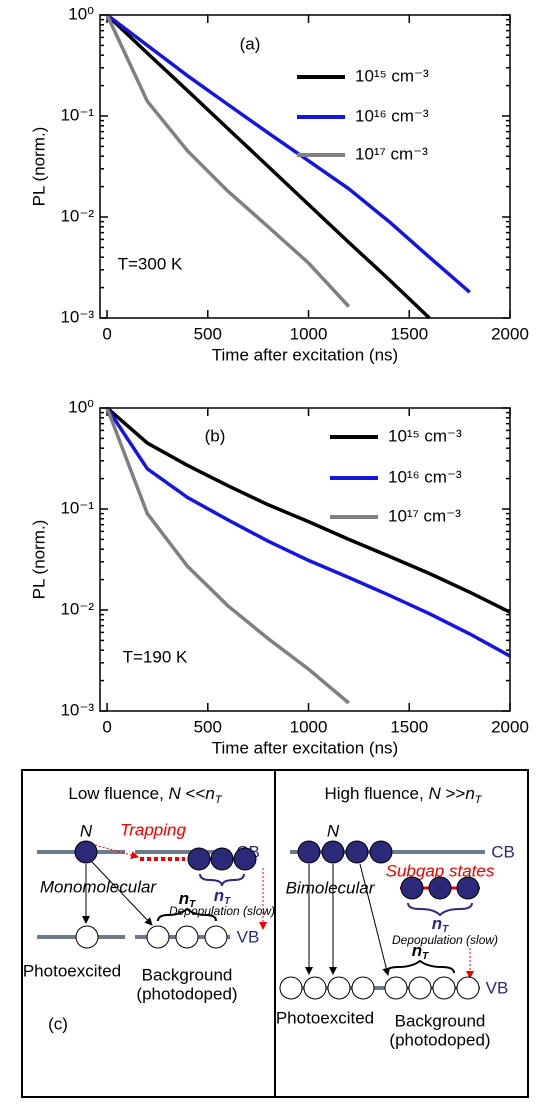 This screenshot has height=1110, width=549. I want to click on annotation: (b), so click(215, 435).